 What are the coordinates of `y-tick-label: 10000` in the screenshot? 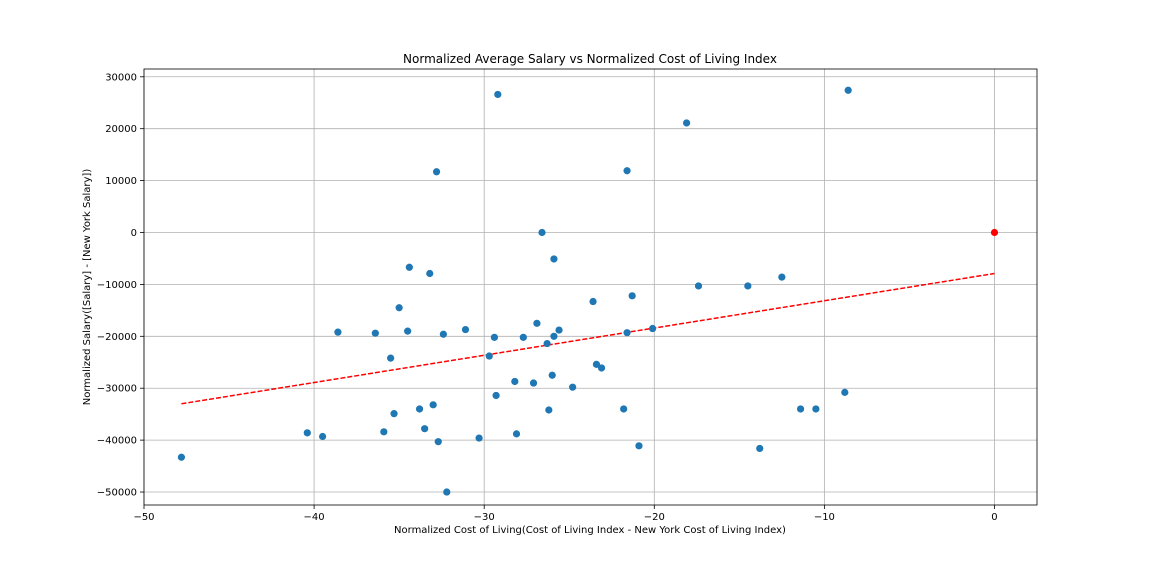 It's located at (121, 181).